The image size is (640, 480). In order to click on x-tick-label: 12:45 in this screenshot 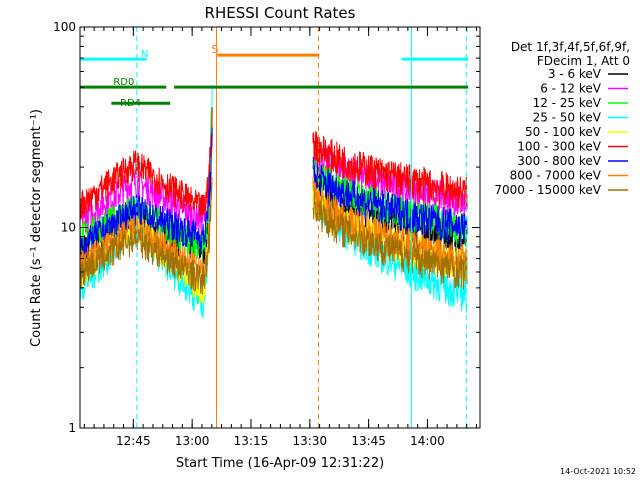, I will do `click(133, 441)`.